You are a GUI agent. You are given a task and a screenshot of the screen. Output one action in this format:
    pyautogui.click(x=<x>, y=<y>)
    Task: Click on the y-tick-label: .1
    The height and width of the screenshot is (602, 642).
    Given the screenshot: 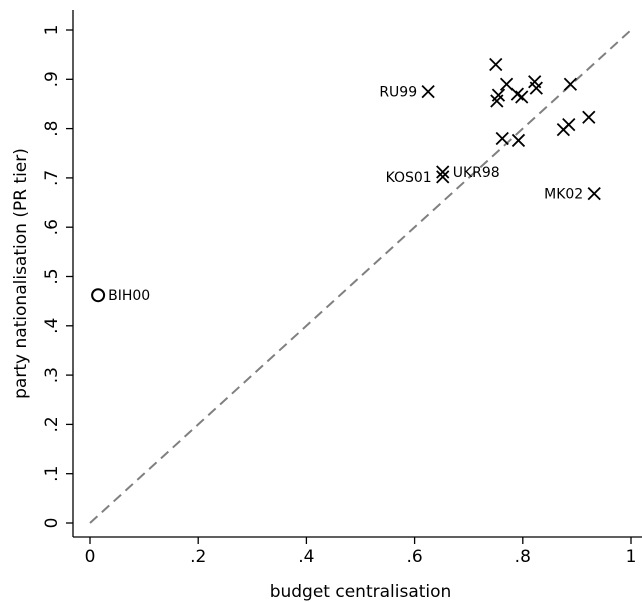 What is the action you would take?
    pyautogui.click(x=52, y=474)
    